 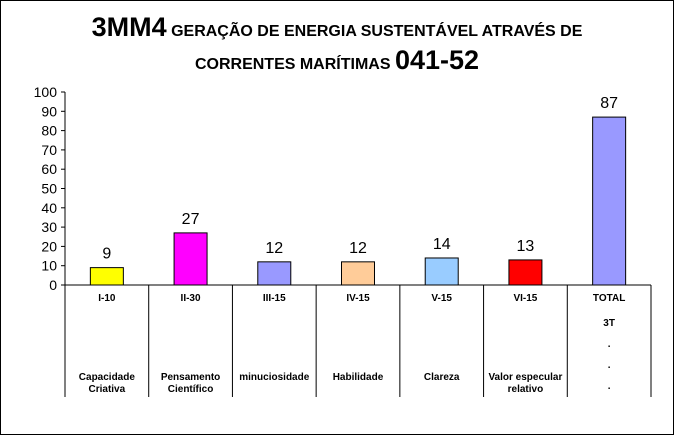 What do you see at coordinates (526, 246) in the screenshot?
I see `data-label-vi-15: 13` at bounding box center [526, 246].